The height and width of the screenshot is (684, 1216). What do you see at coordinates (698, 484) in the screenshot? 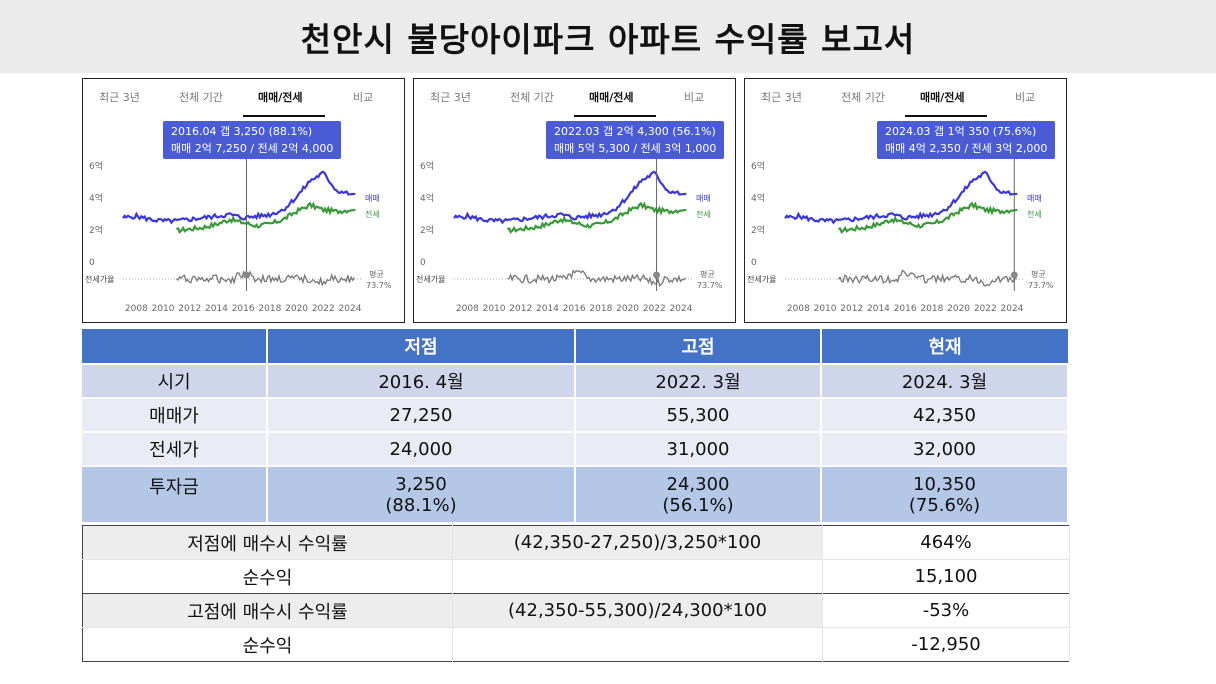
I see `cell-high-amount: 24,300` at bounding box center [698, 484].